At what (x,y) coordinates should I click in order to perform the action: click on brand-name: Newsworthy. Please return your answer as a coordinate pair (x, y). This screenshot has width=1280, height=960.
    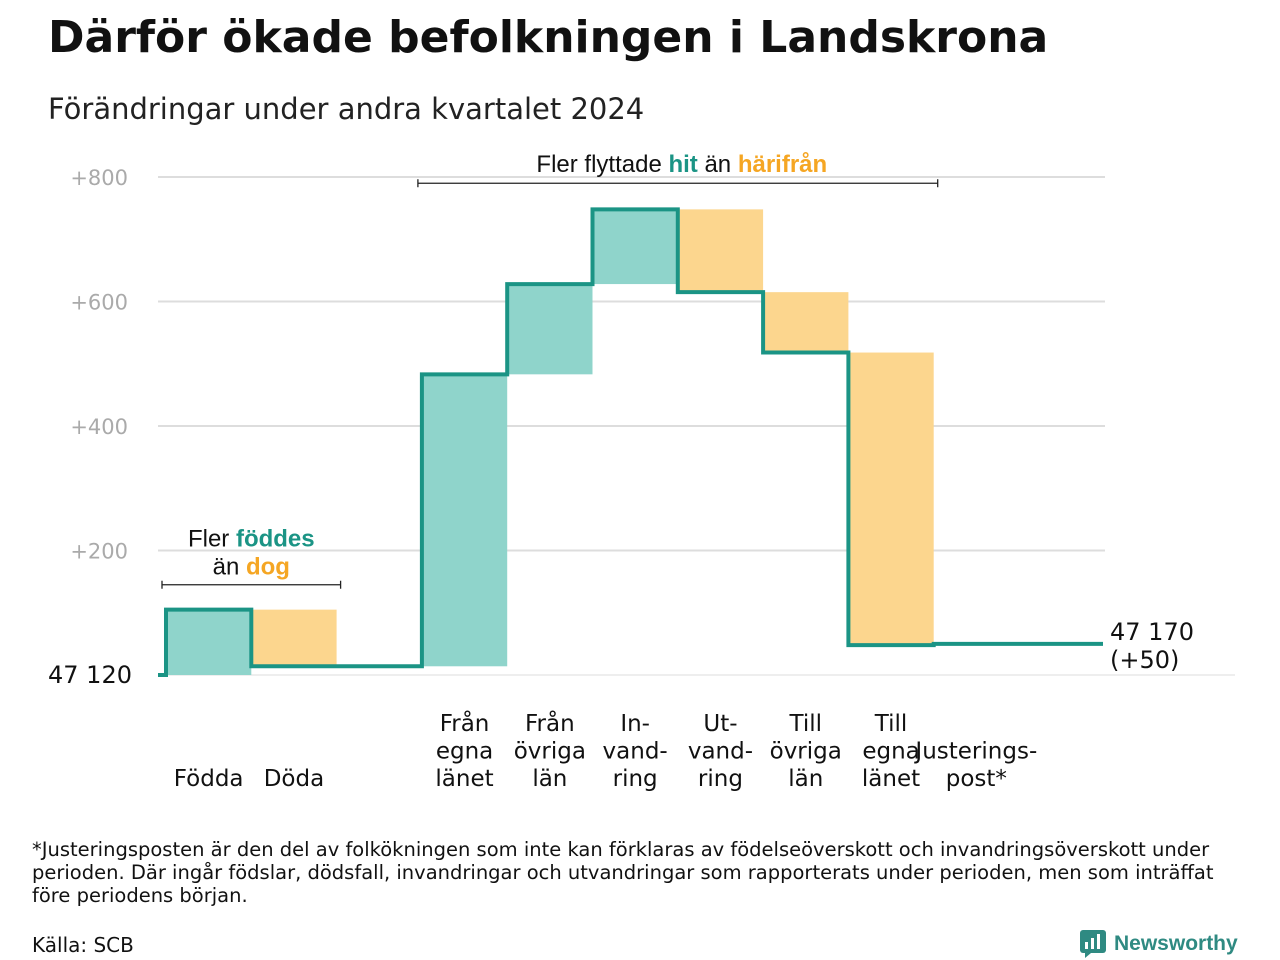
    Looking at the image, I should click on (1176, 943).